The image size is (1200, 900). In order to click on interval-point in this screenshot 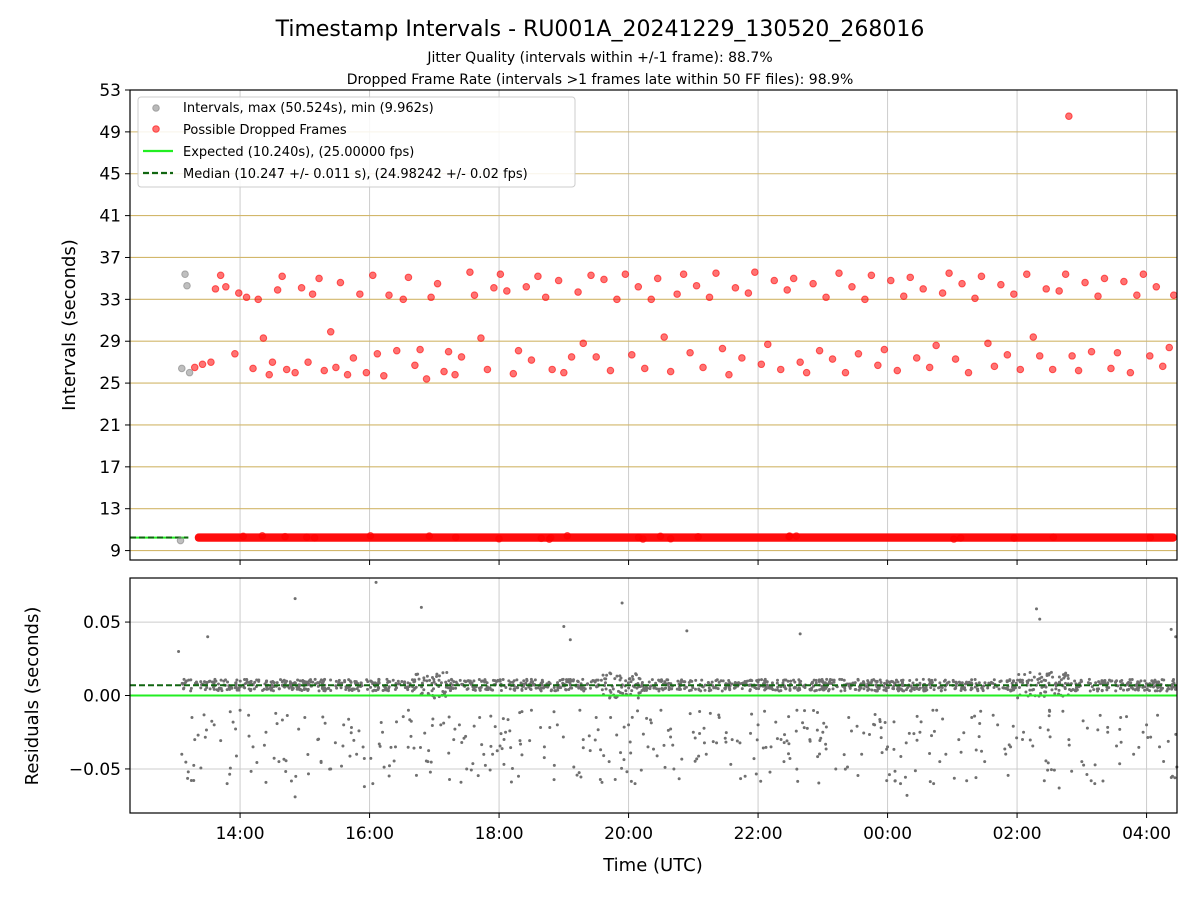, I will do `click(185, 274)`.